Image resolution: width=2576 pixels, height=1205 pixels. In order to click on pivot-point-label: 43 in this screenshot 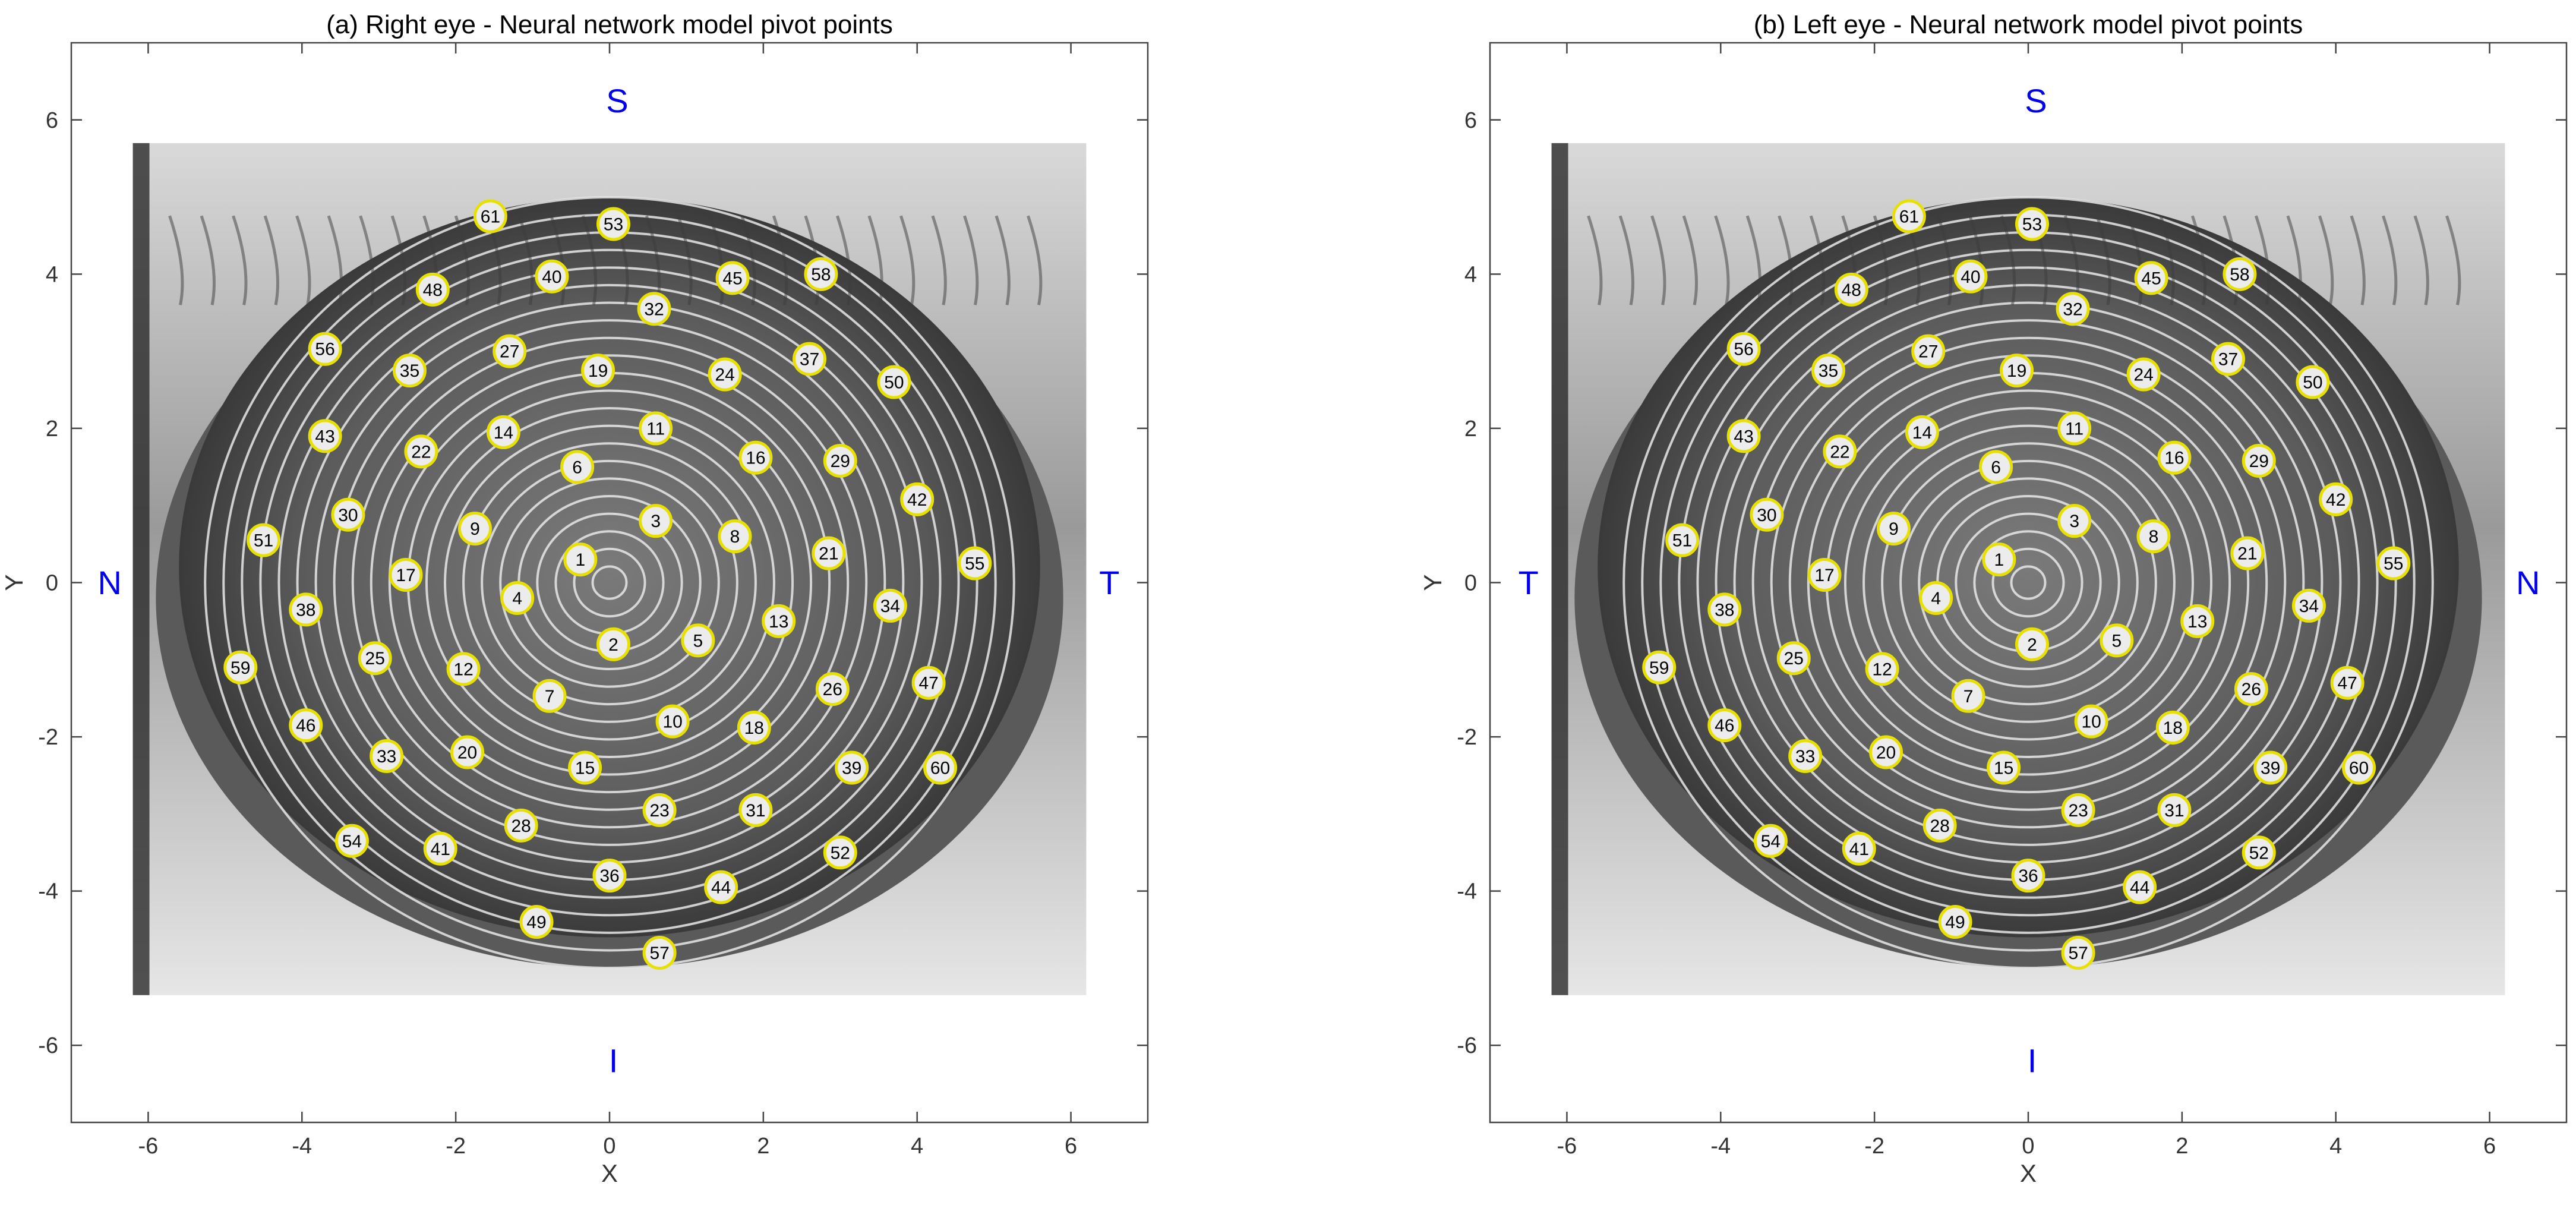, I will do `click(324, 436)`.